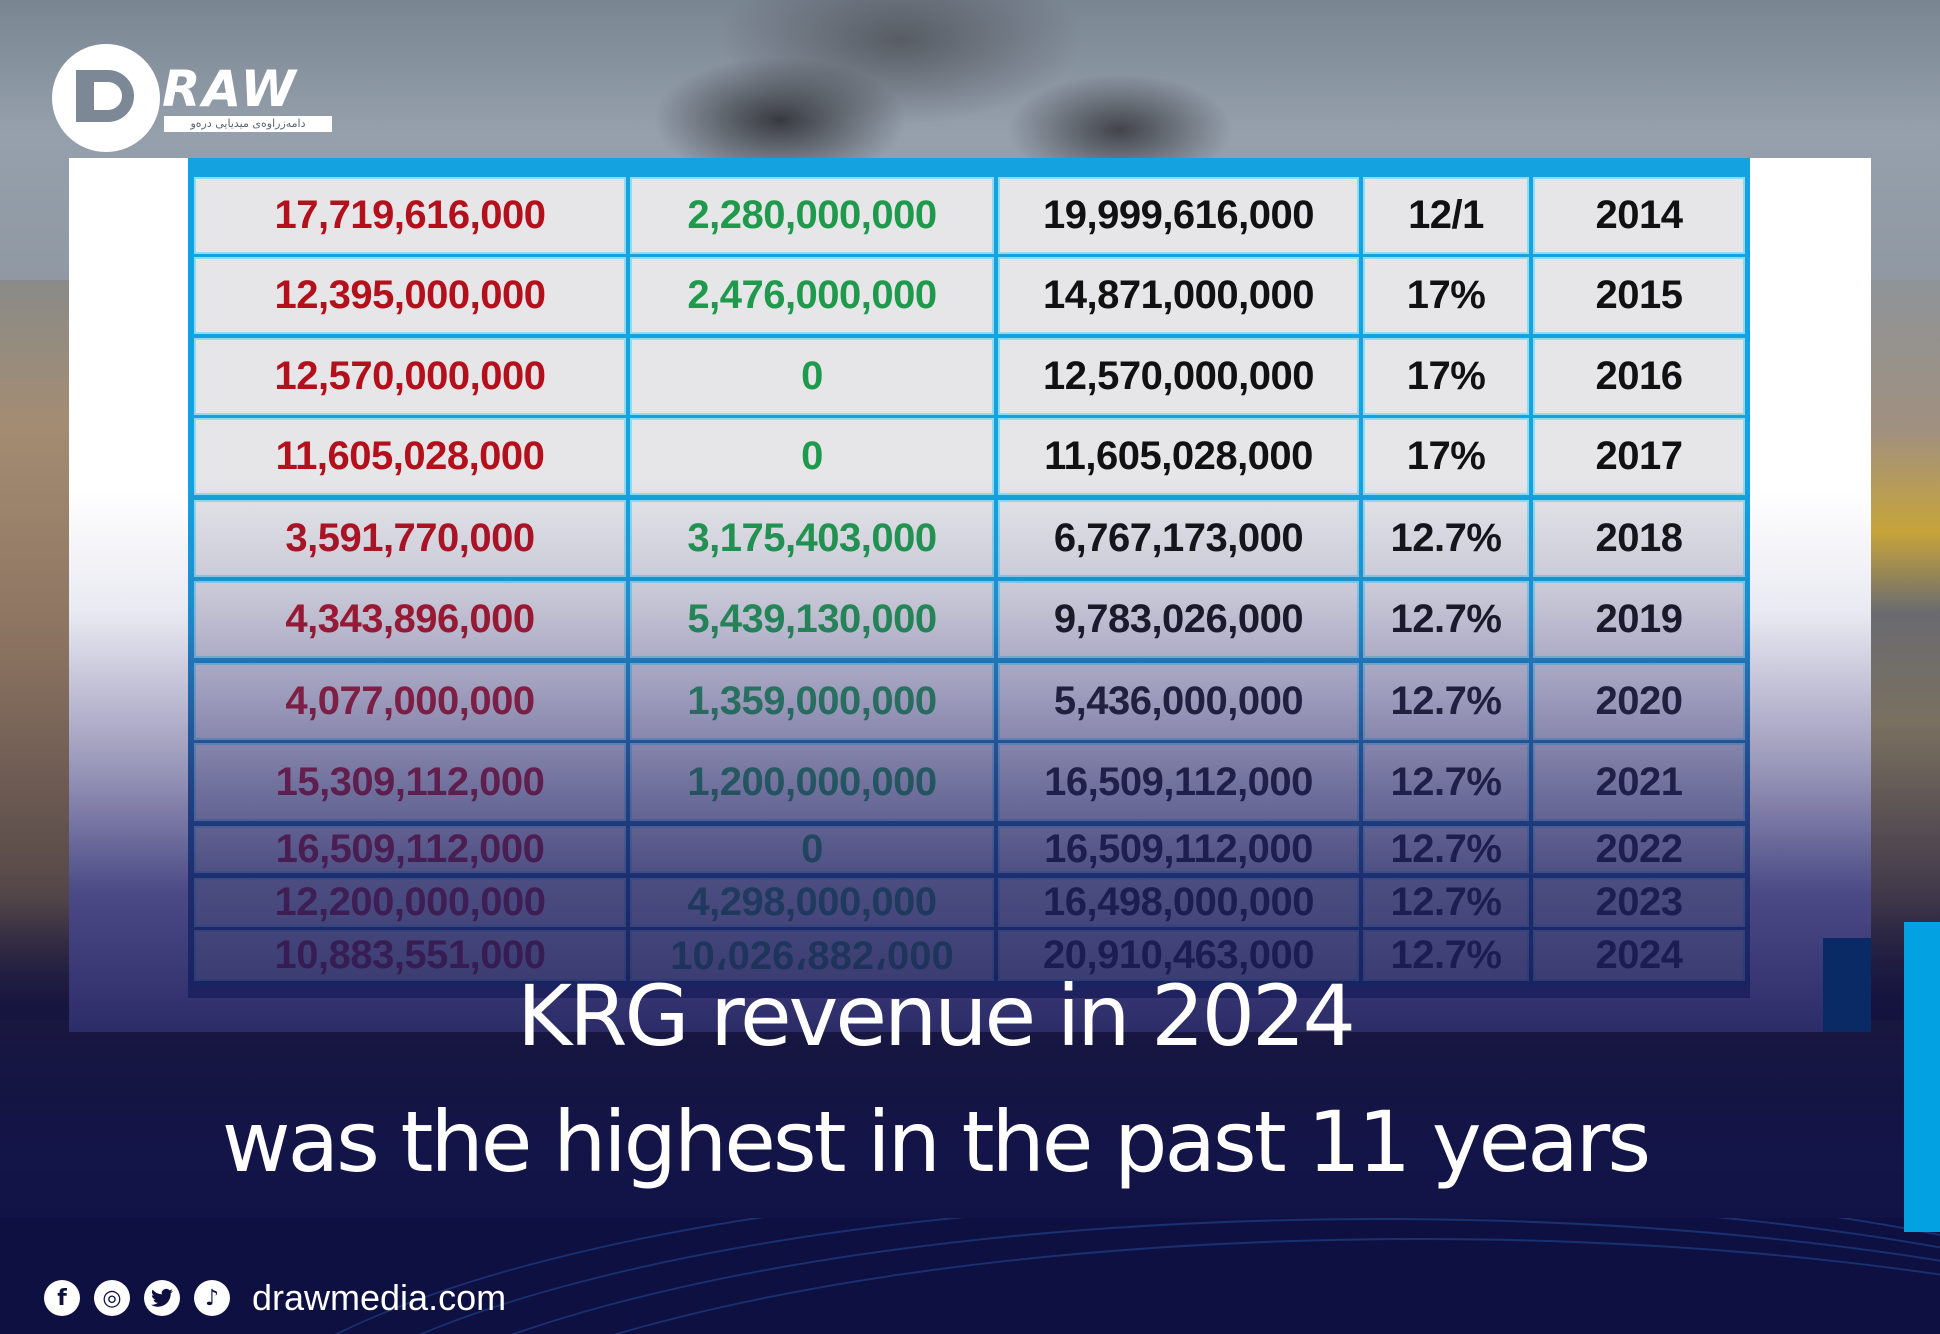 This screenshot has width=1940, height=1334. I want to click on cell-total: 9,783,026,000, so click(1178, 619).